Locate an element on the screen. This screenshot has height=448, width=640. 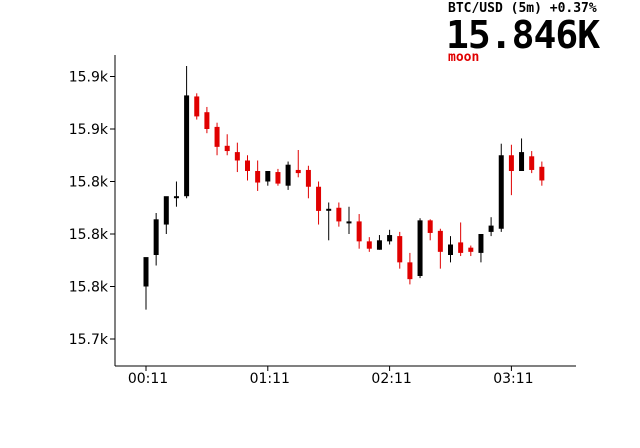
x-tick-label: 00:11 is located at coordinates (148, 379).